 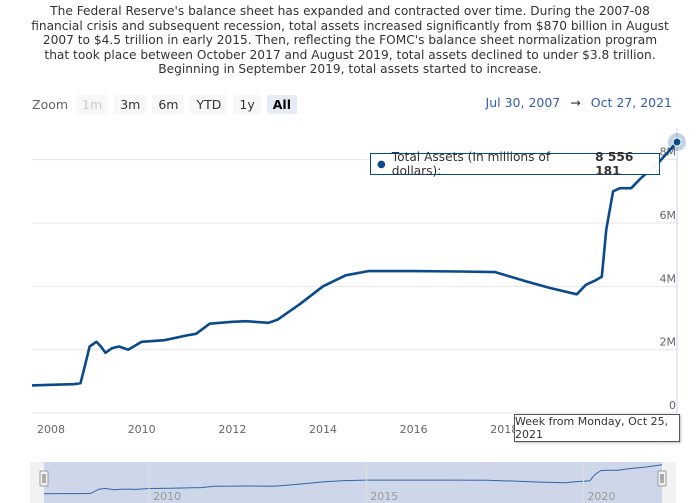 I want to click on zoom-1y-button: 1y, so click(x=247, y=104).